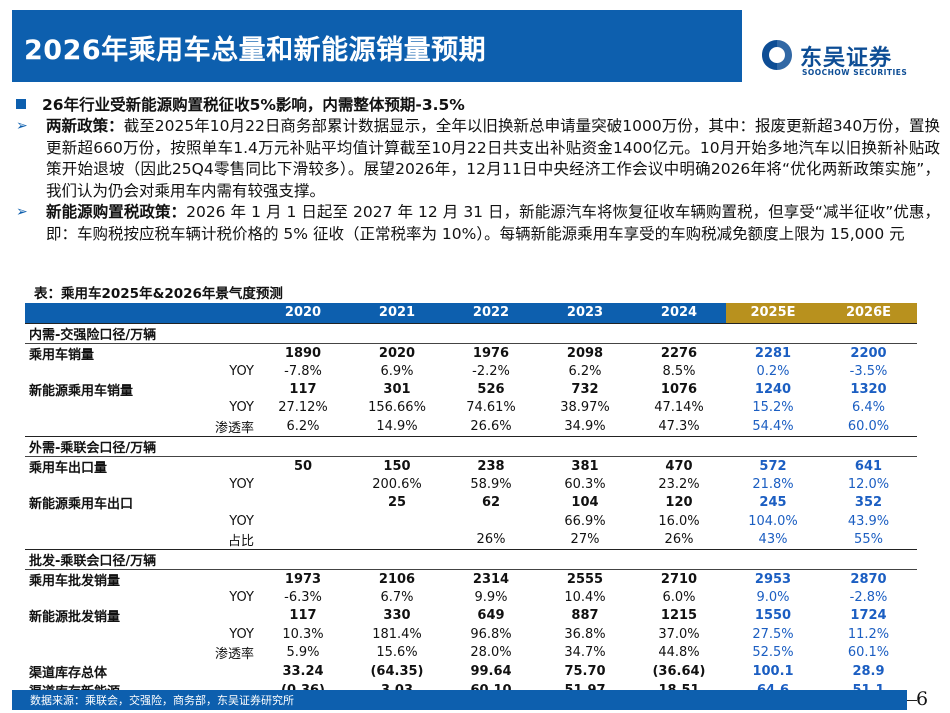  I want to click on table-cell: 16.0%, so click(679, 521).